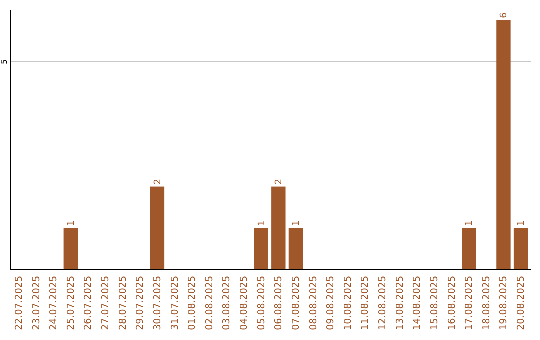 This screenshot has height=340, width=540. Describe the element at coordinates (400, 303) in the screenshot. I see `x-tick-label: 13.08.2025` at that location.